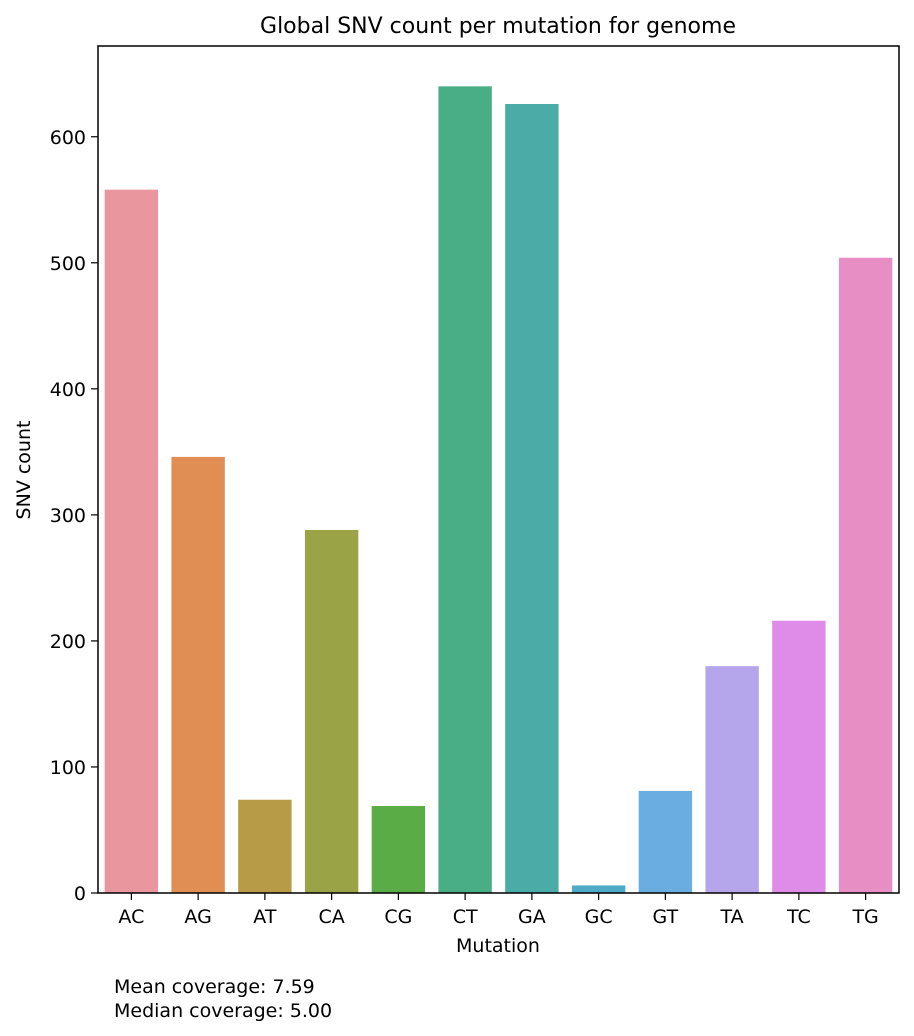 This screenshot has width=914, height=1036. I want to click on x-tick-label: GA, so click(532, 917).